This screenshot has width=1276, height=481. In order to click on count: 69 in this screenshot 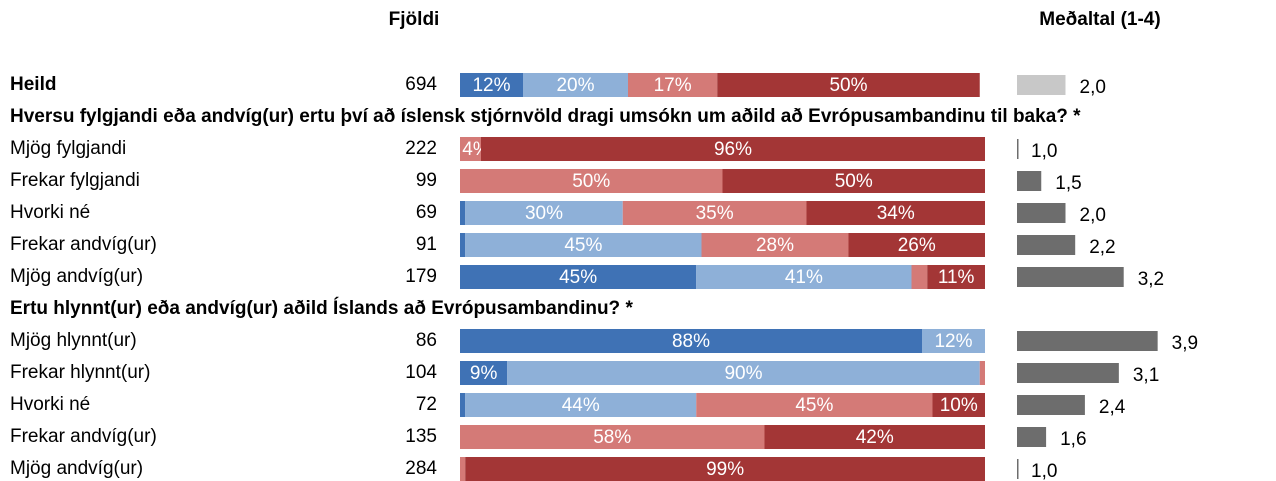, I will do `click(426, 212)`.